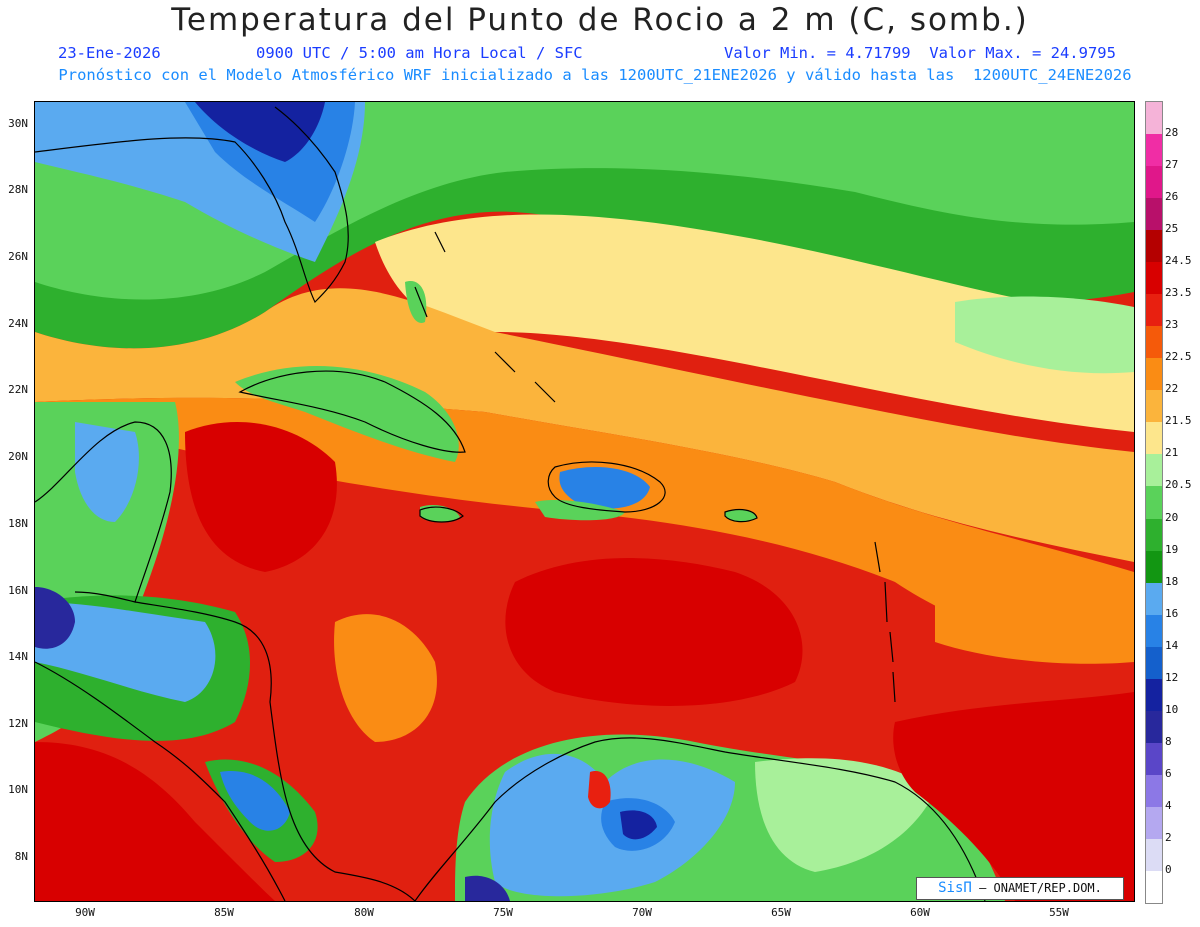 This screenshot has height=927, width=1200. I want to click on coast-pacific, so click(160, 781).